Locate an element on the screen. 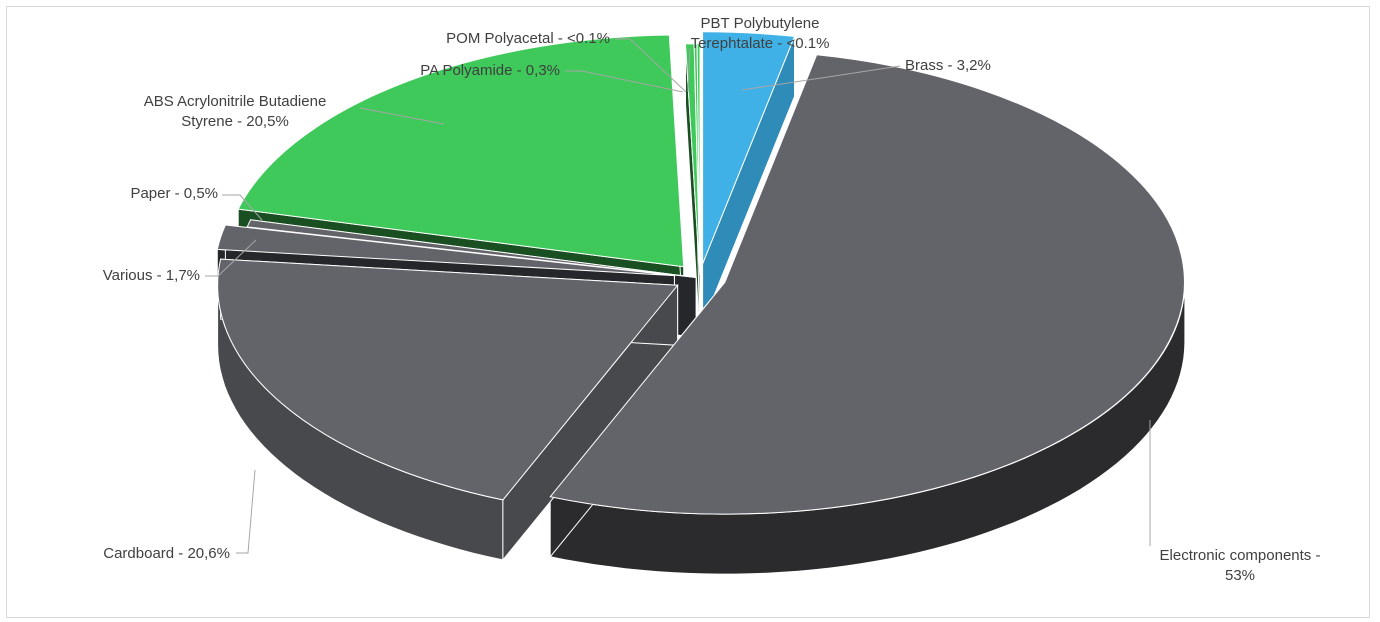  data-label-line: Terephtalate - <0.1% is located at coordinates (760, 43).